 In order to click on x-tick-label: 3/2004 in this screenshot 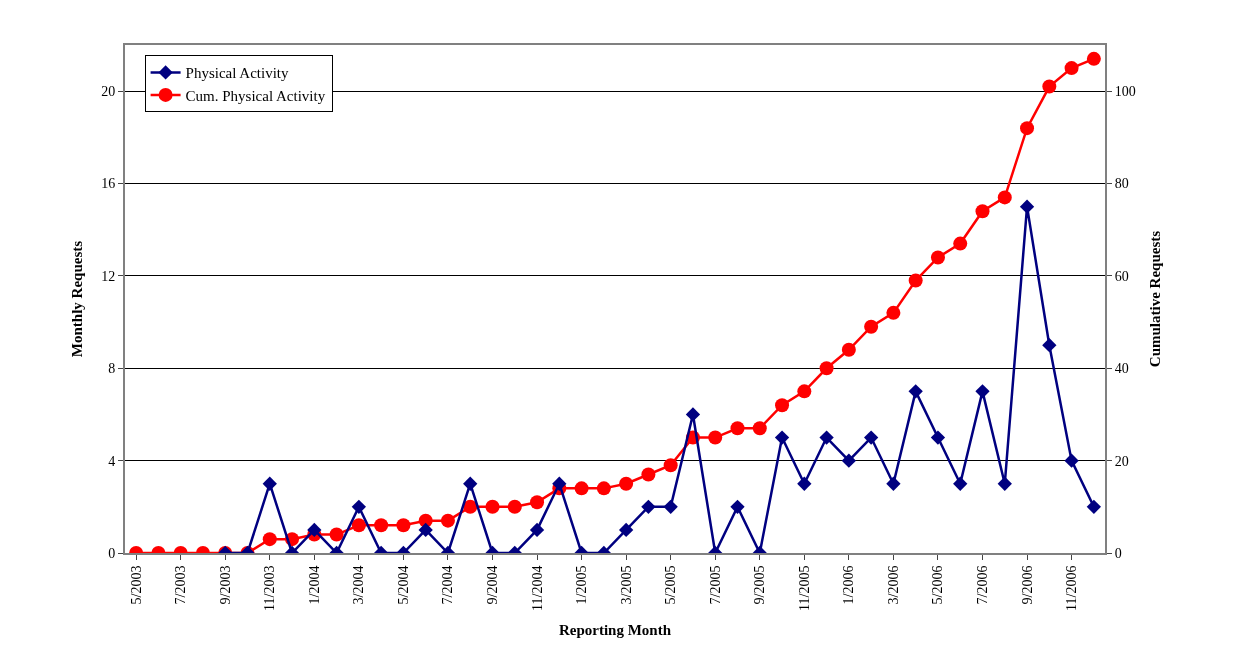, I will do `click(359, 585)`.